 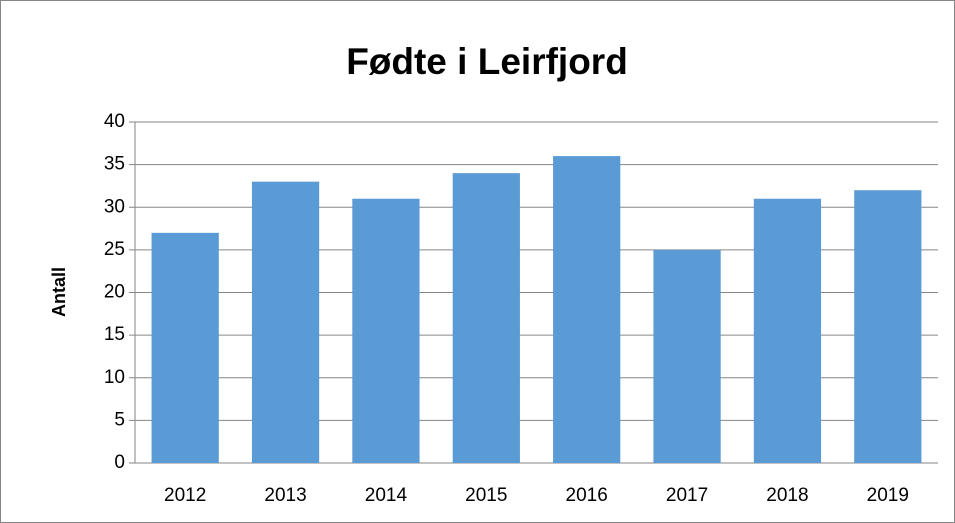 I want to click on y-tick-label: 35, so click(x=114, y=164).